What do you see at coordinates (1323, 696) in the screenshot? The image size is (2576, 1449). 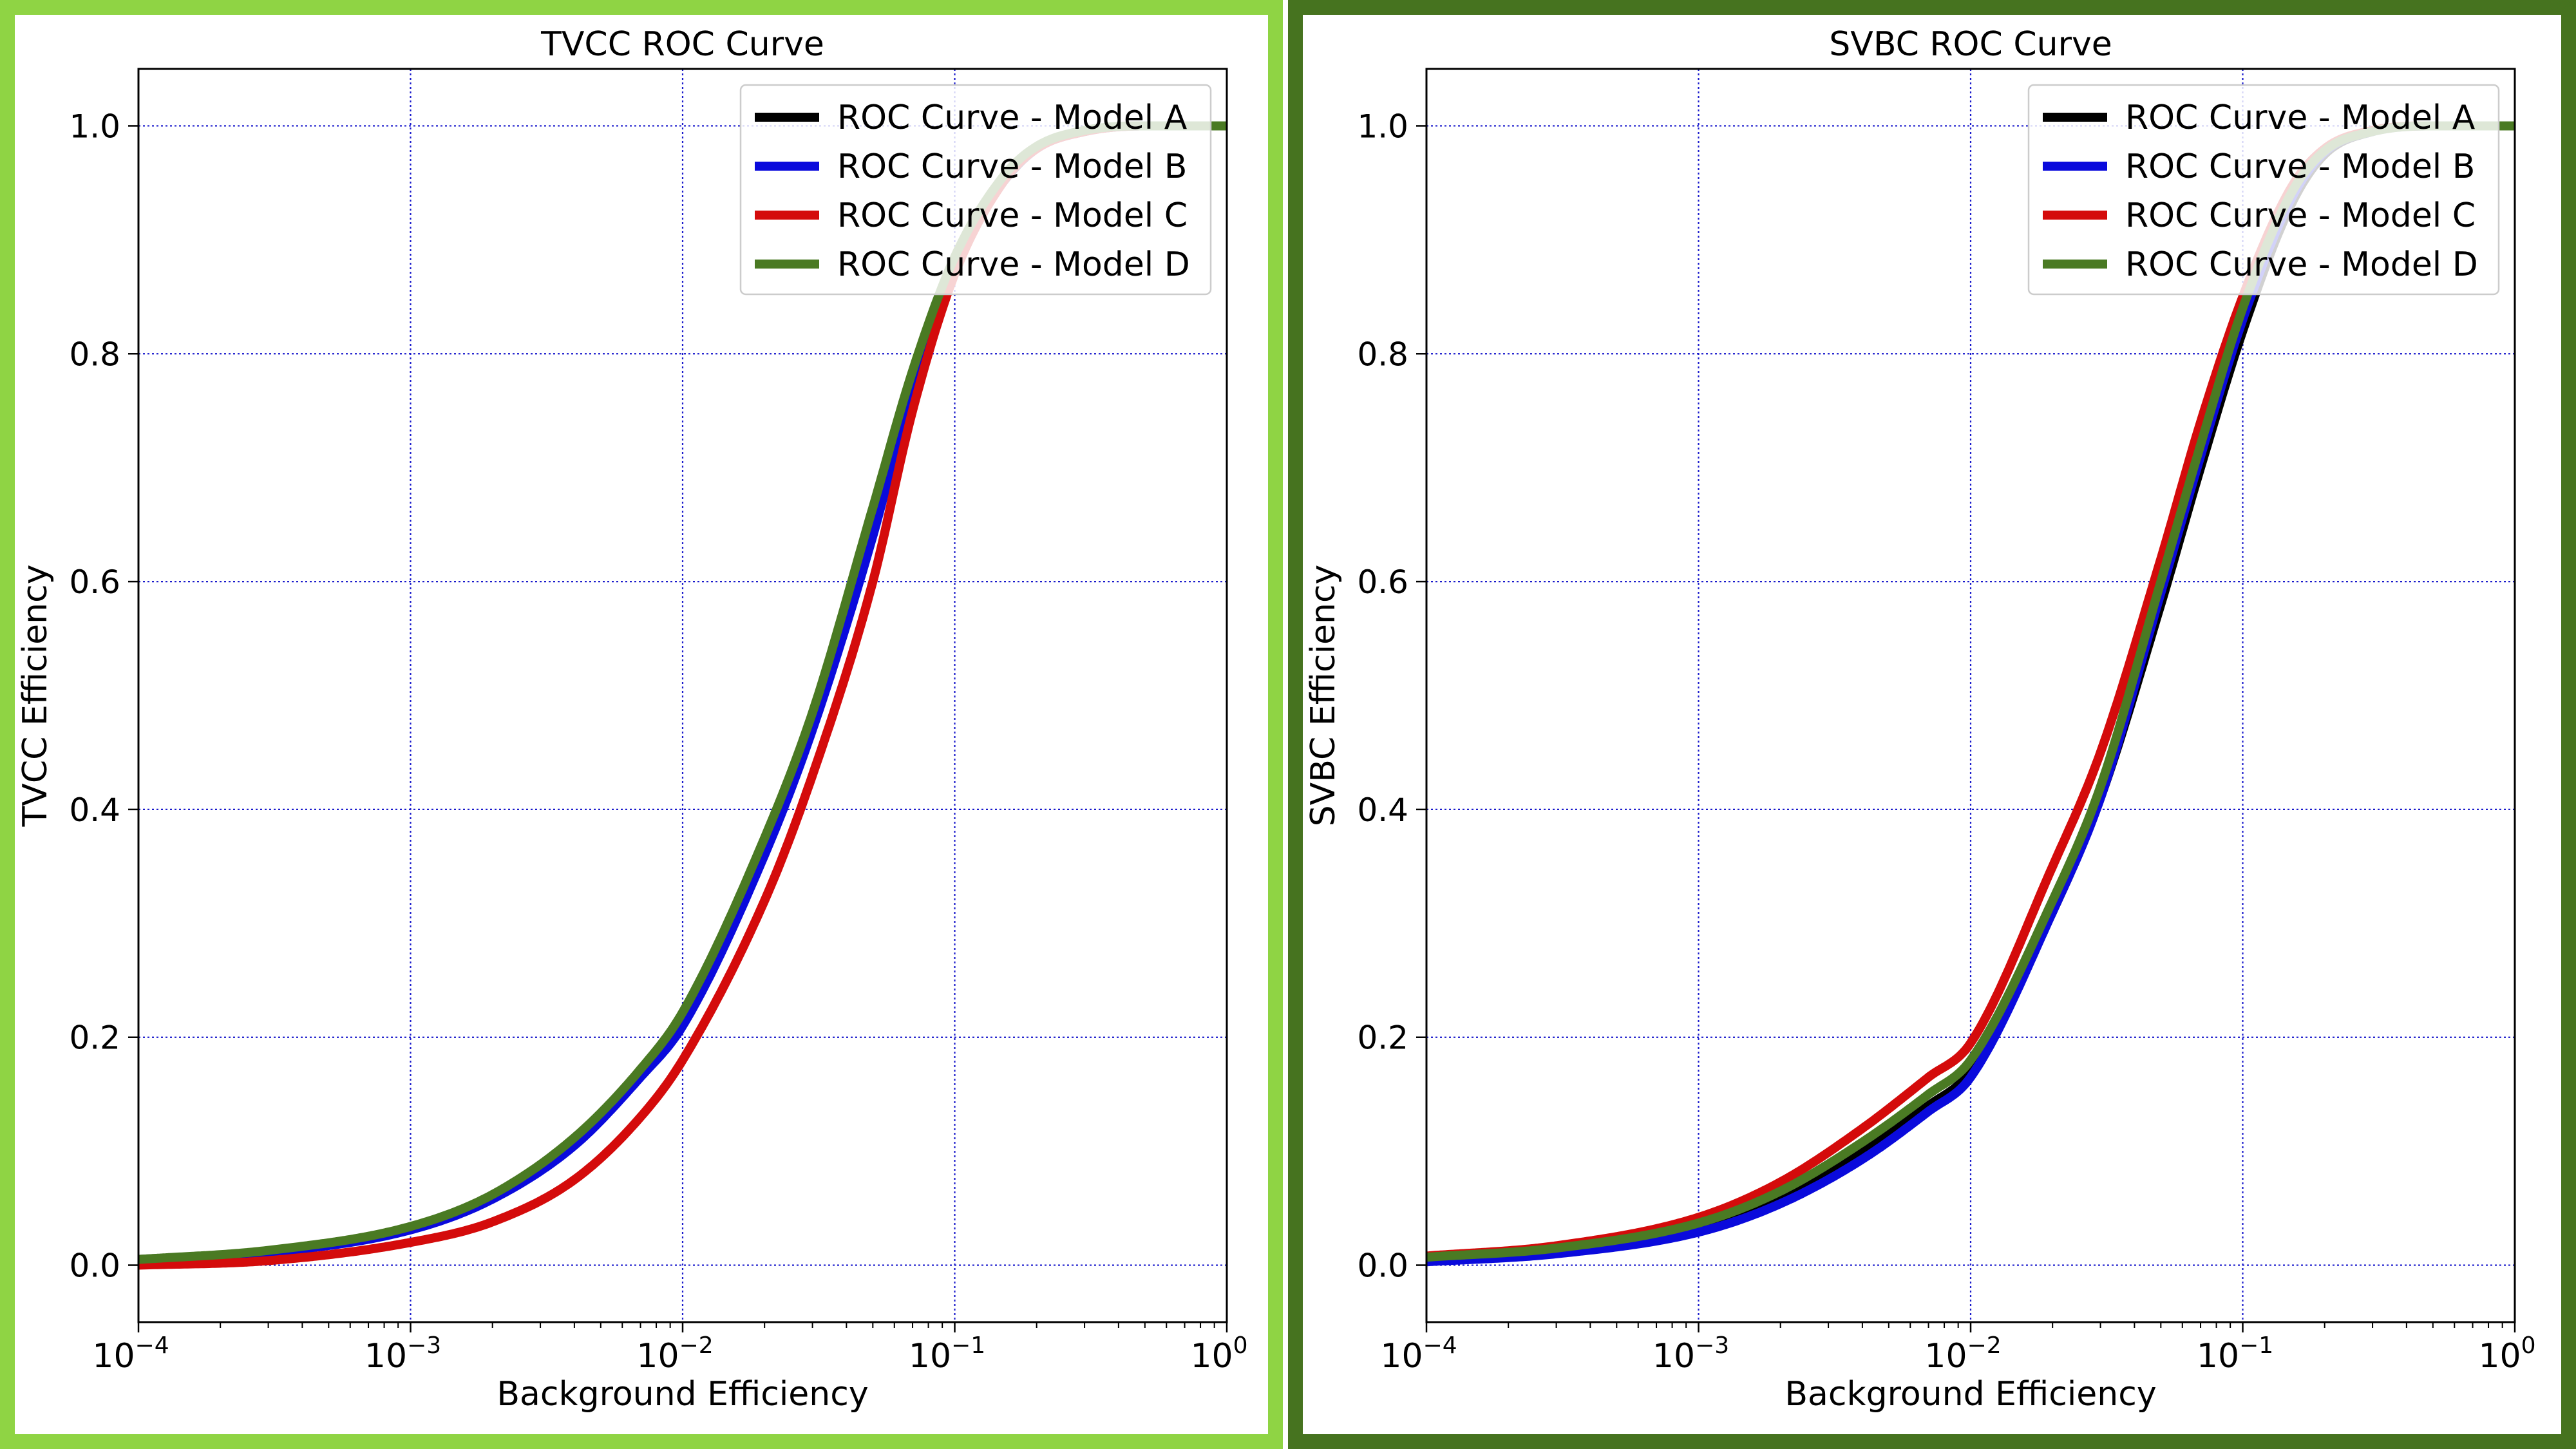 I see `y-axis-label: SVBC Efficiency` at bounding box center [1323, 696].